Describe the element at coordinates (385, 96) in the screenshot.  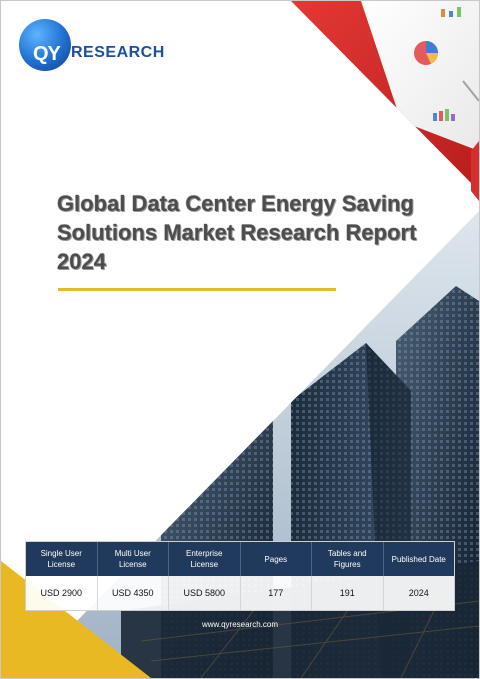
I see `desk-photo` at that location.